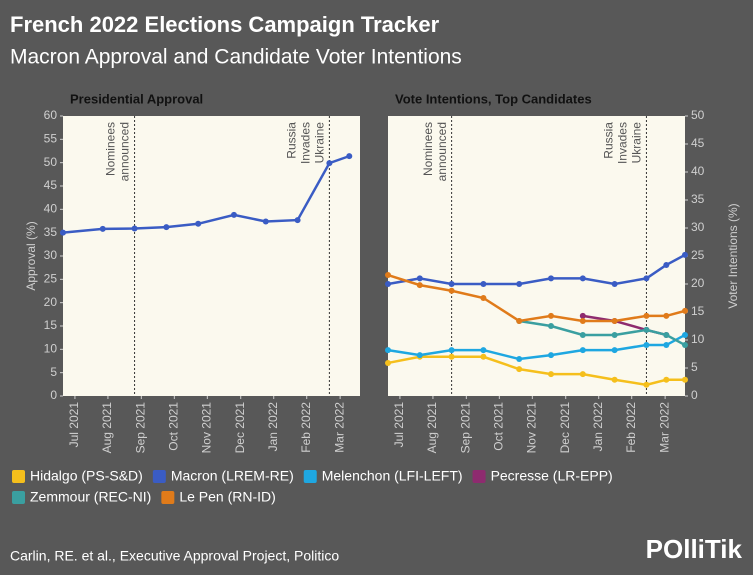  What do you see at coordinates (698, 227) in the screenshot?
I see `y-tick-label: 30` at bounding box center [698, 227].